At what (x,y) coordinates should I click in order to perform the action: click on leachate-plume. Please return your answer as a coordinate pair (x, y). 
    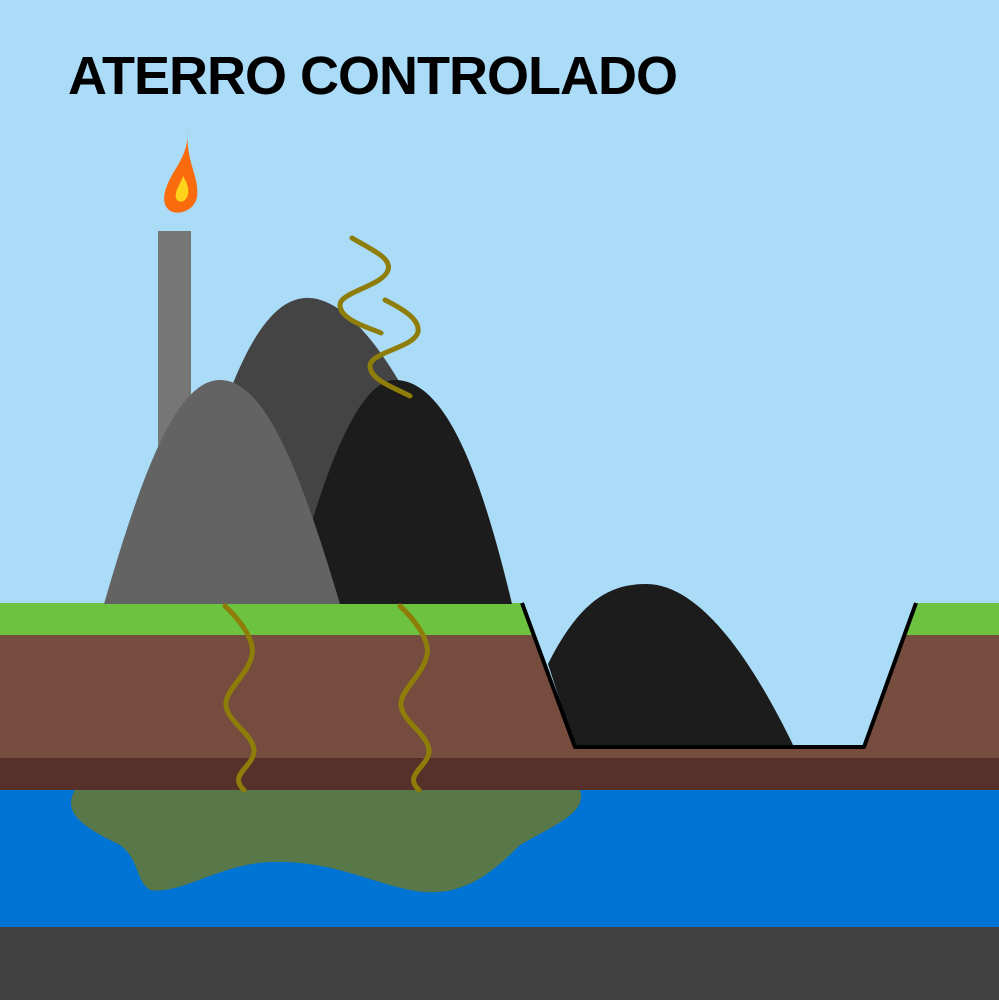
    Looking at the image, I should click on (326, 841).